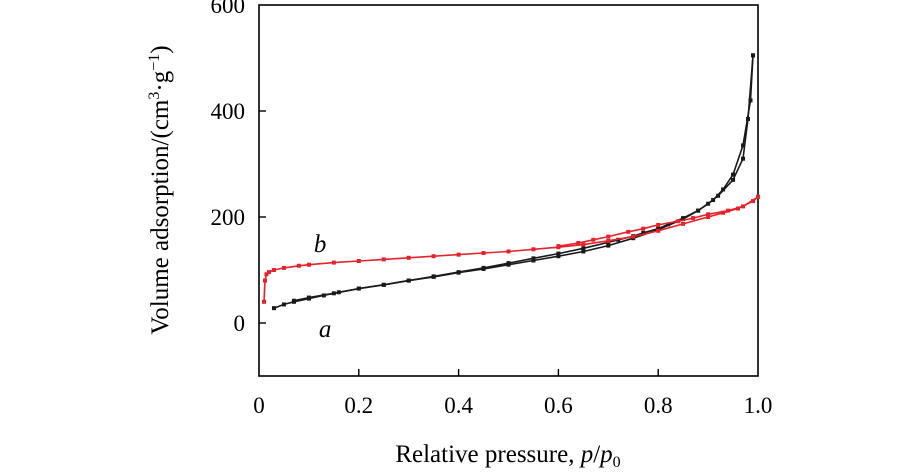 The image size is (900, 472). What do you see at coordinates (259, 405) in the screenshot?
I see `x-tick-label: 0` at bounding box center [259, 405].